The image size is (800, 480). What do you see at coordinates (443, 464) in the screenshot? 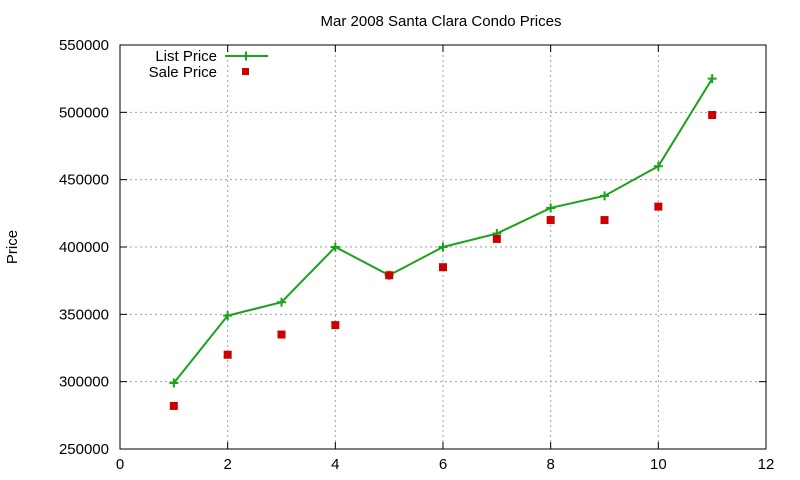
I see `x-tick-label: 6` at bounding box center [443, 464].